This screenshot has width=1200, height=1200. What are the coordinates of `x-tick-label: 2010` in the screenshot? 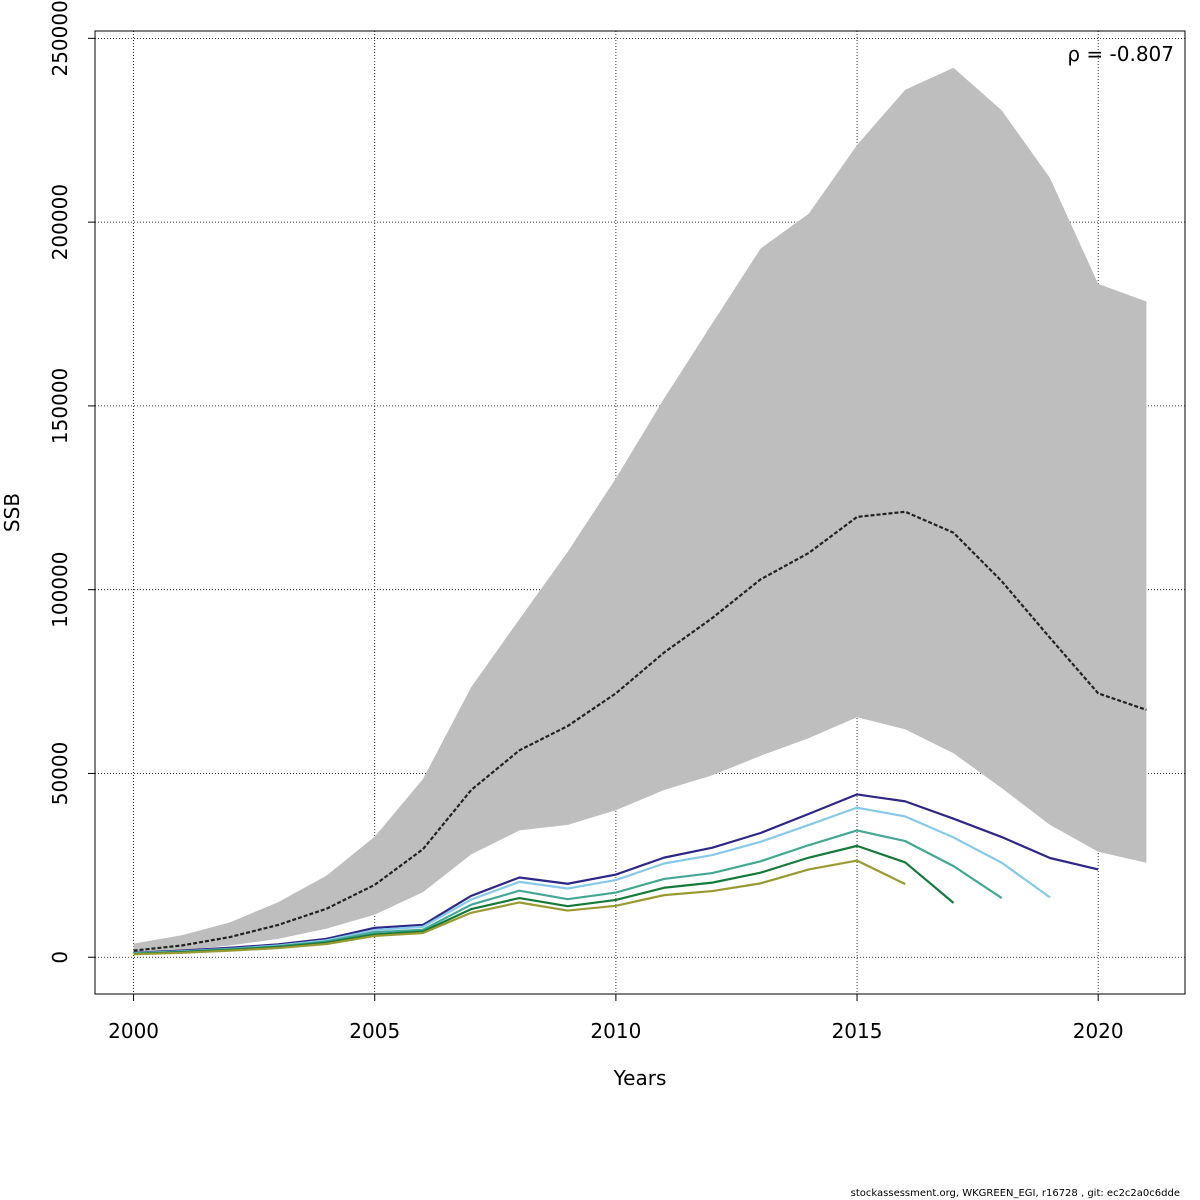 It's located at (615, 1031).